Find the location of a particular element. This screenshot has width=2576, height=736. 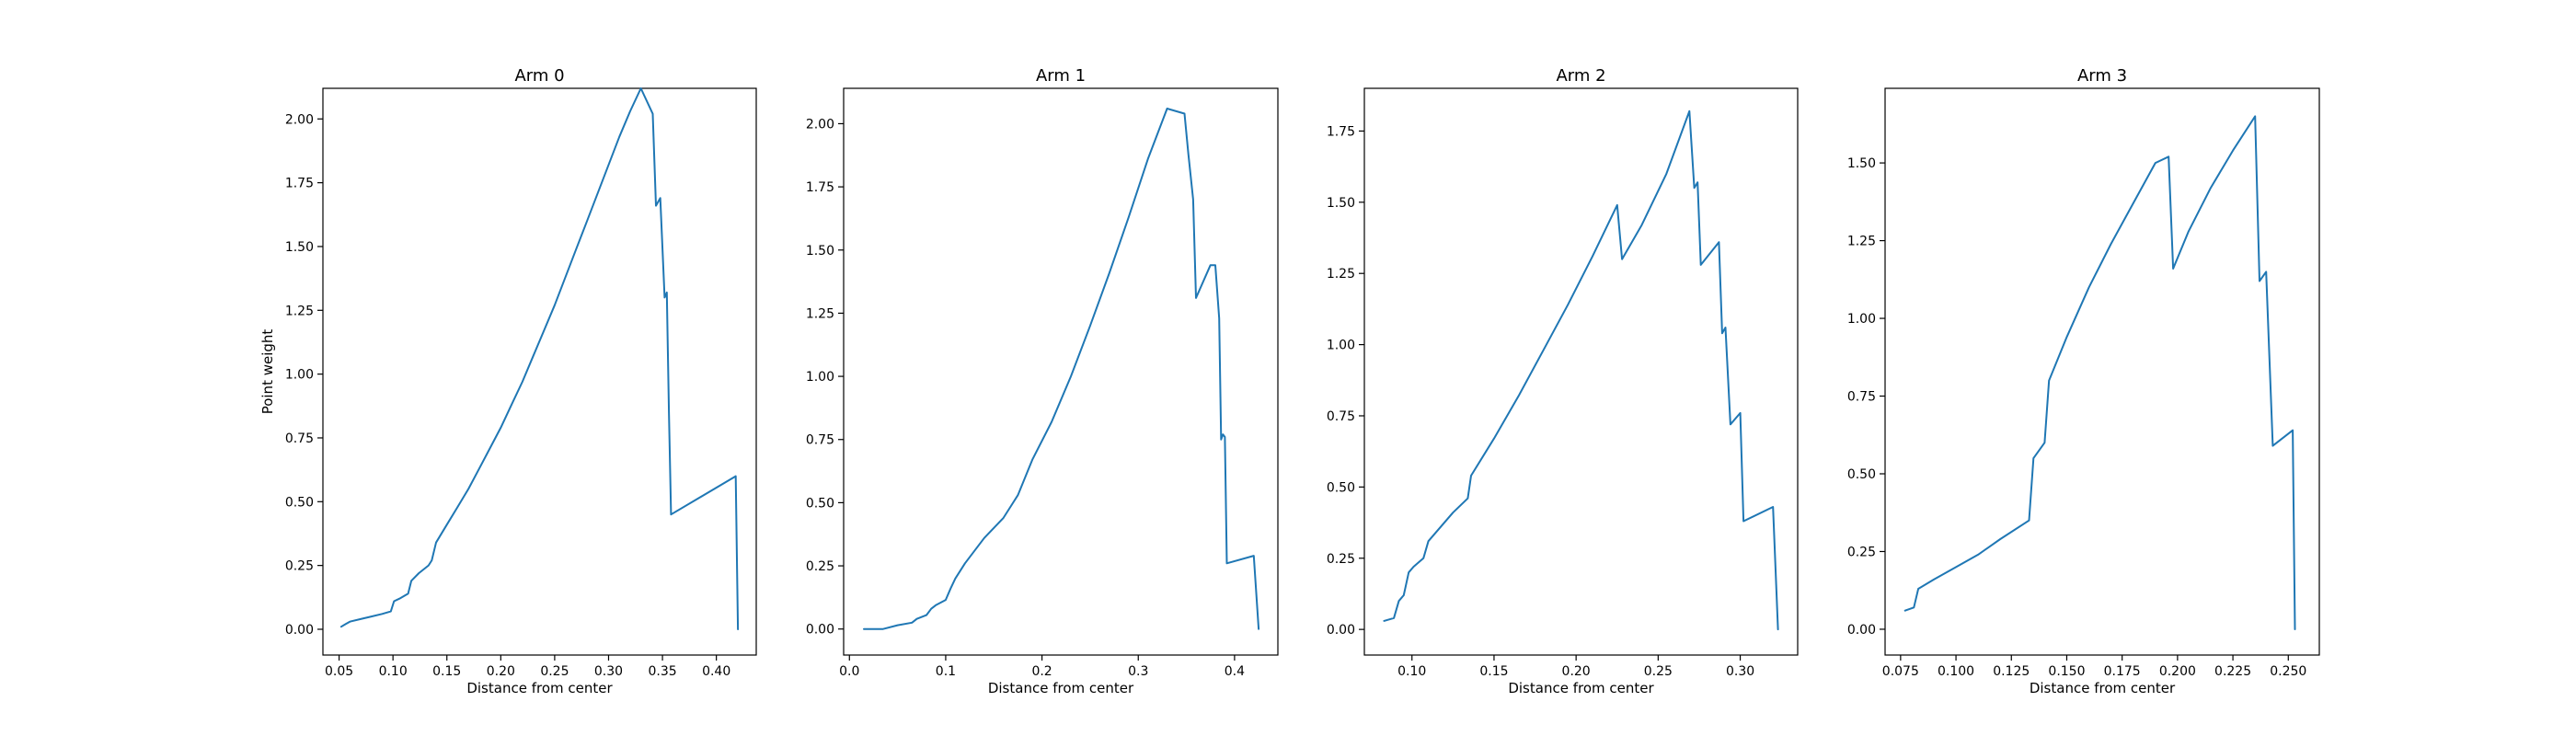

x-tick-label: 0.075 is located at coordinates (1901, 671).